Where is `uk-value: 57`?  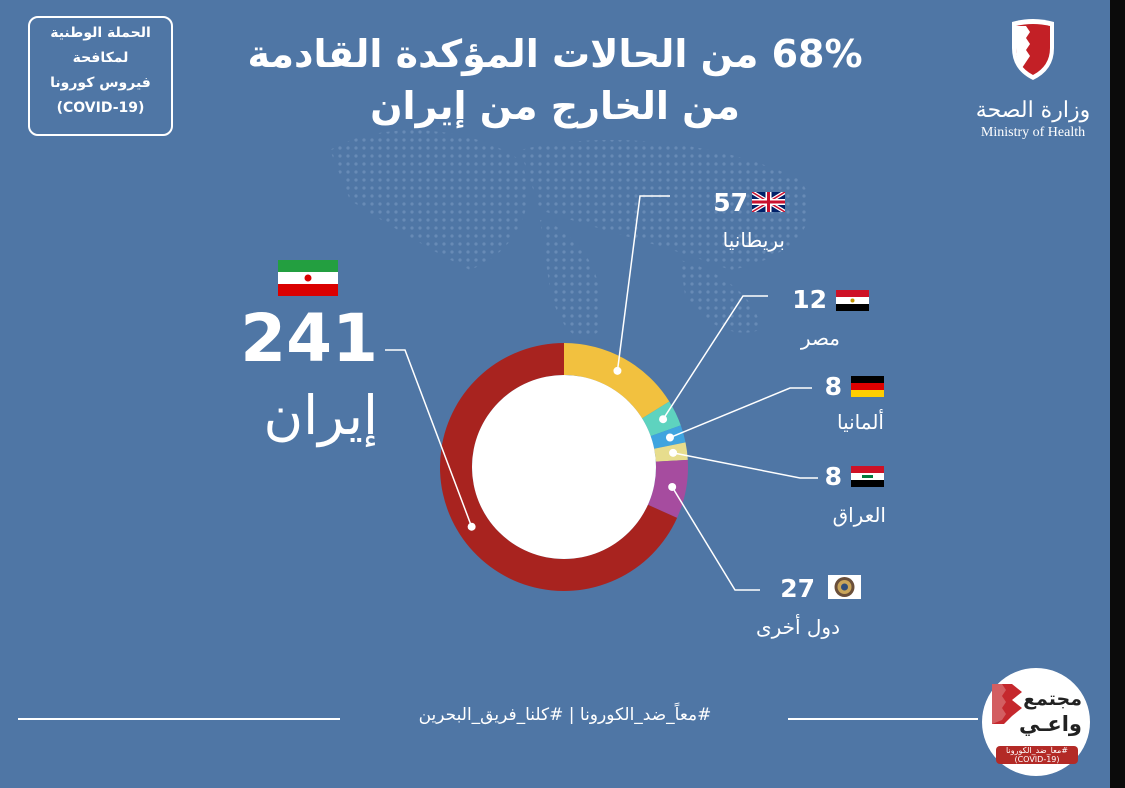
uk-value: 57 is located at coordinates (730, 202).